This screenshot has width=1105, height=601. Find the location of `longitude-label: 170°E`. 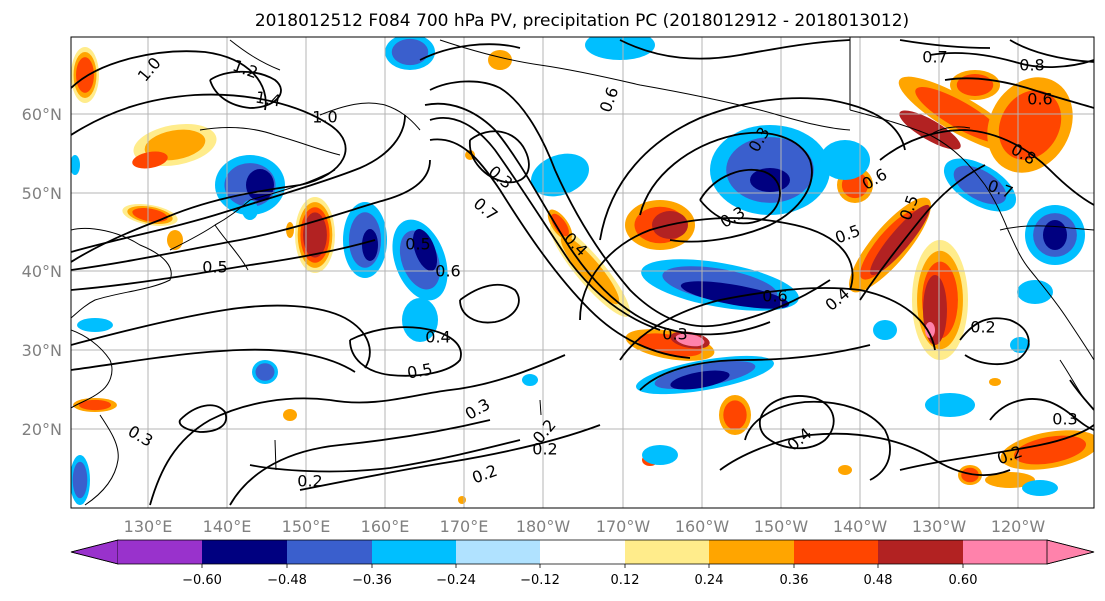

longitude-label: 170°E is located at coordinates (464, 526).